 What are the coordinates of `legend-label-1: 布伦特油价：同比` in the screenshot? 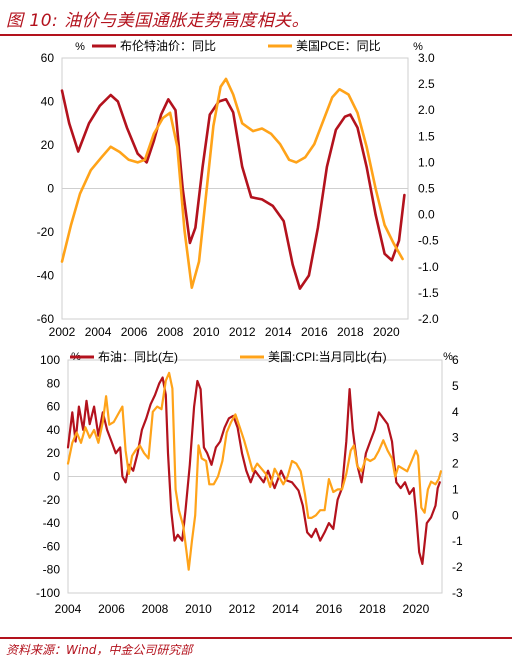 It's located at (168, 45).